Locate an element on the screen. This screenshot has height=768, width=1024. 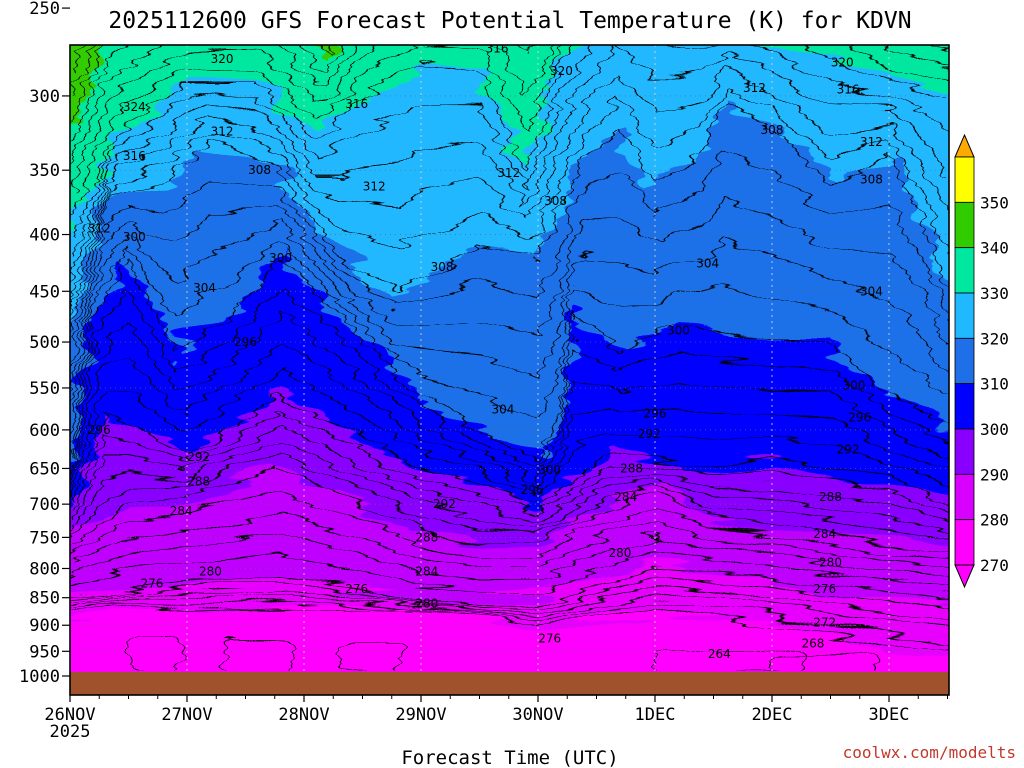
y-tick-label: 500 is located at coordinates (44, 343).